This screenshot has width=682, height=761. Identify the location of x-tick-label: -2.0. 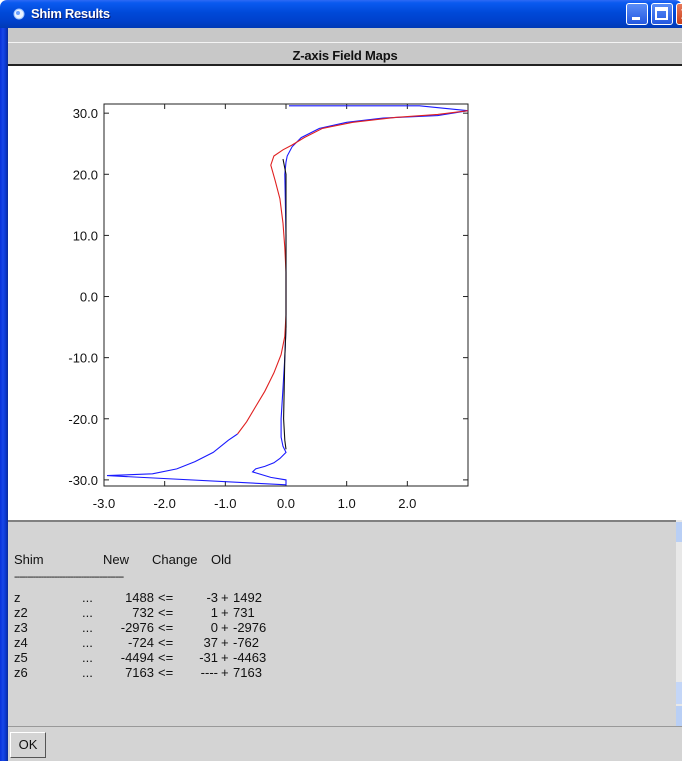
(164, 503).